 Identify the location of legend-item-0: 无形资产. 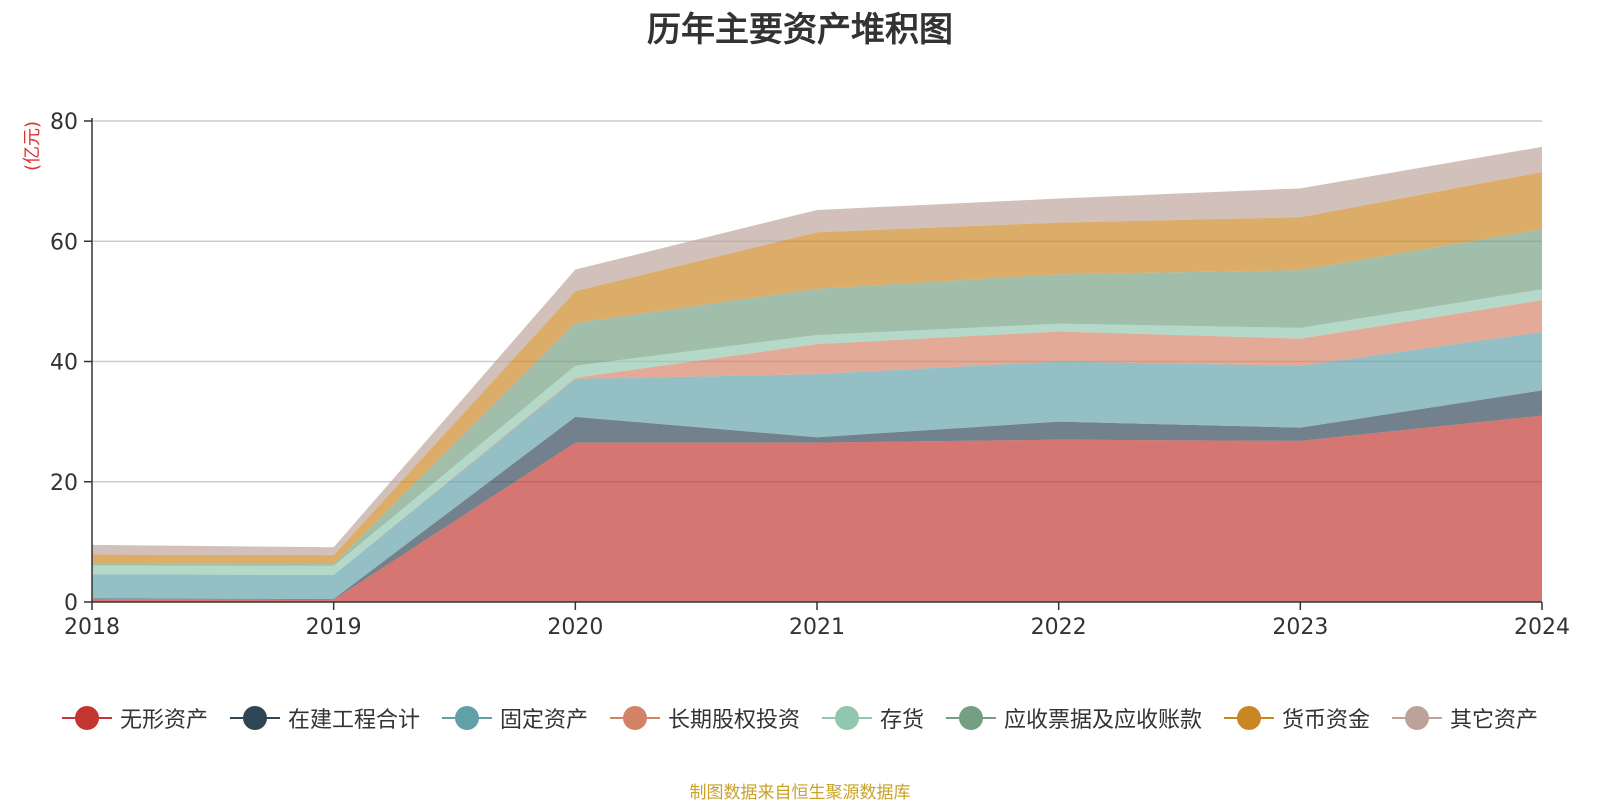
(134, 718).